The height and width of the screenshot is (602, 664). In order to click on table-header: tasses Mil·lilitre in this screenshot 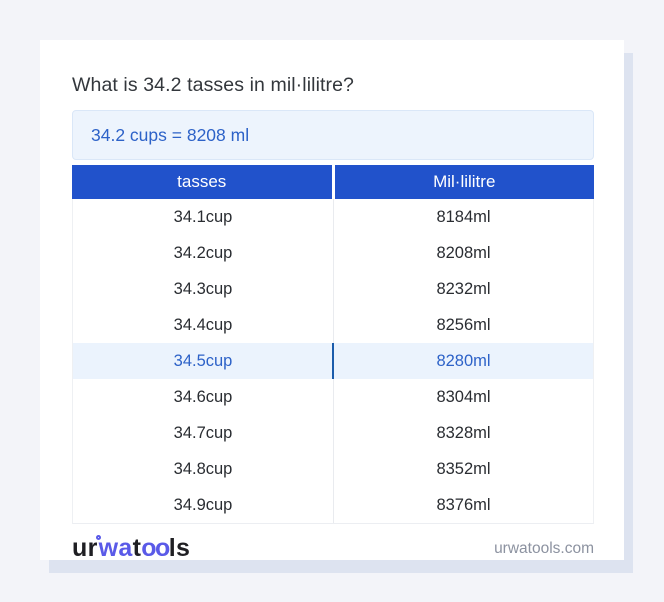, I will do `click(333, 182)`.